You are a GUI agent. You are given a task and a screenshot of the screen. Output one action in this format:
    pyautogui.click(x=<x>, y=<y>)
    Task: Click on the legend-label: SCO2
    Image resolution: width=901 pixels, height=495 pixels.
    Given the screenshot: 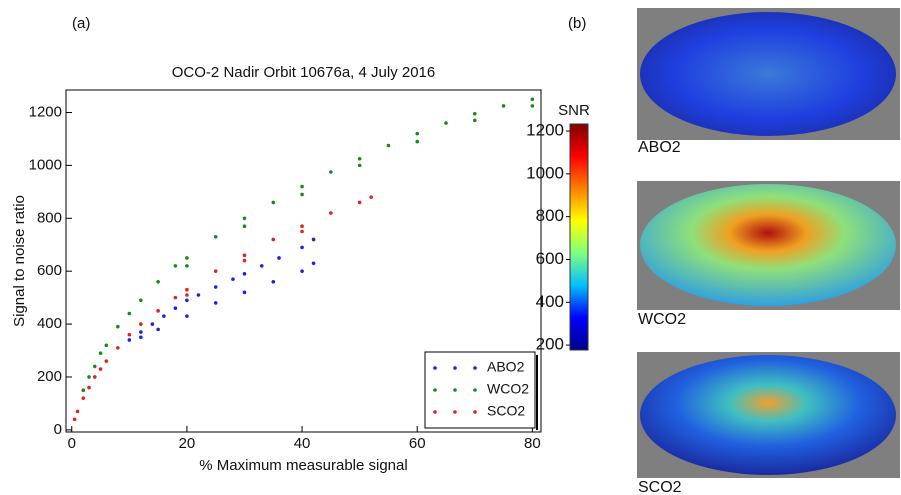 What is the action you would take?
    pyautogui.click(x=506, y=411)
    